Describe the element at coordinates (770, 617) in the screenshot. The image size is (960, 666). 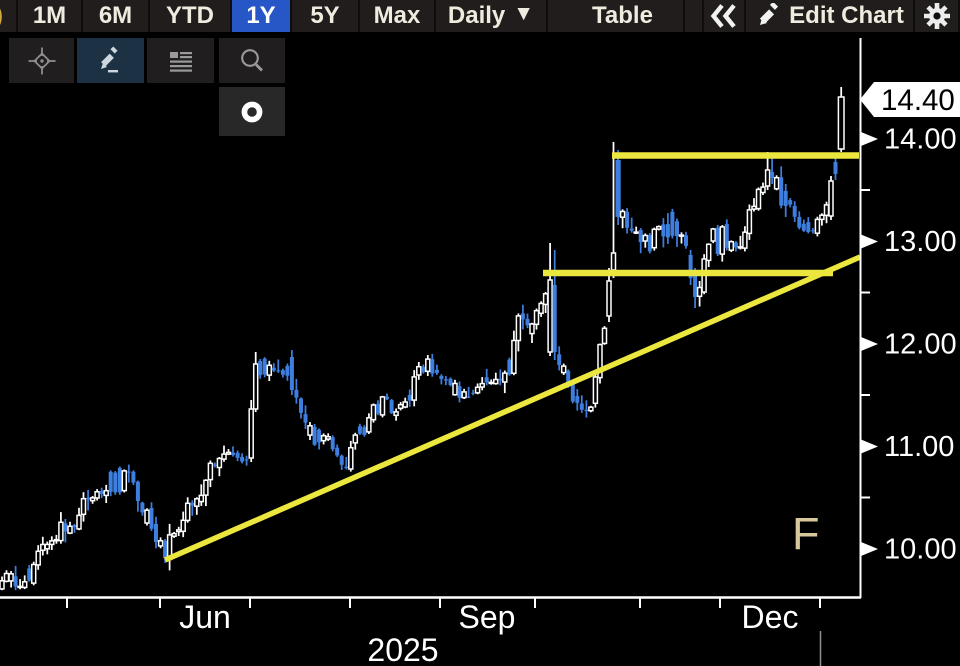
I see `svg-text: Dec` at that location.